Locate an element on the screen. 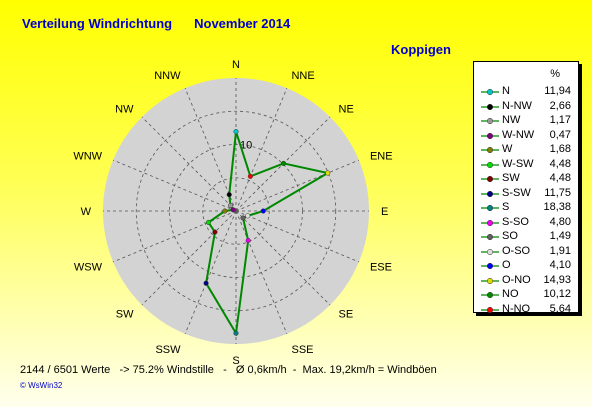 The width and height of the screenshot is (592, 407). data-point-ese is located at coordinates (248, 216).